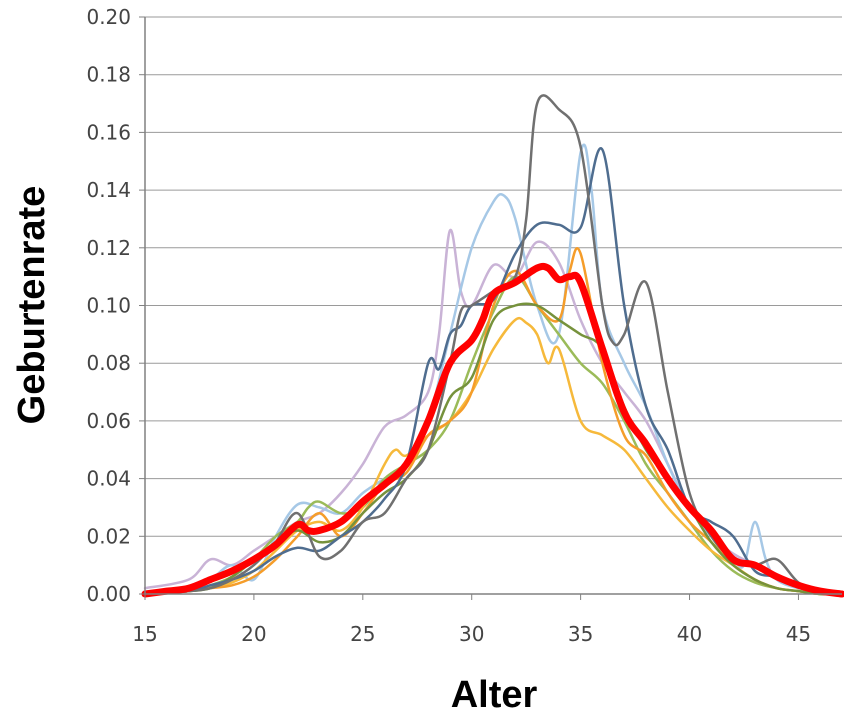  I want to click on x-tick-label: 25, so click(362, 634).